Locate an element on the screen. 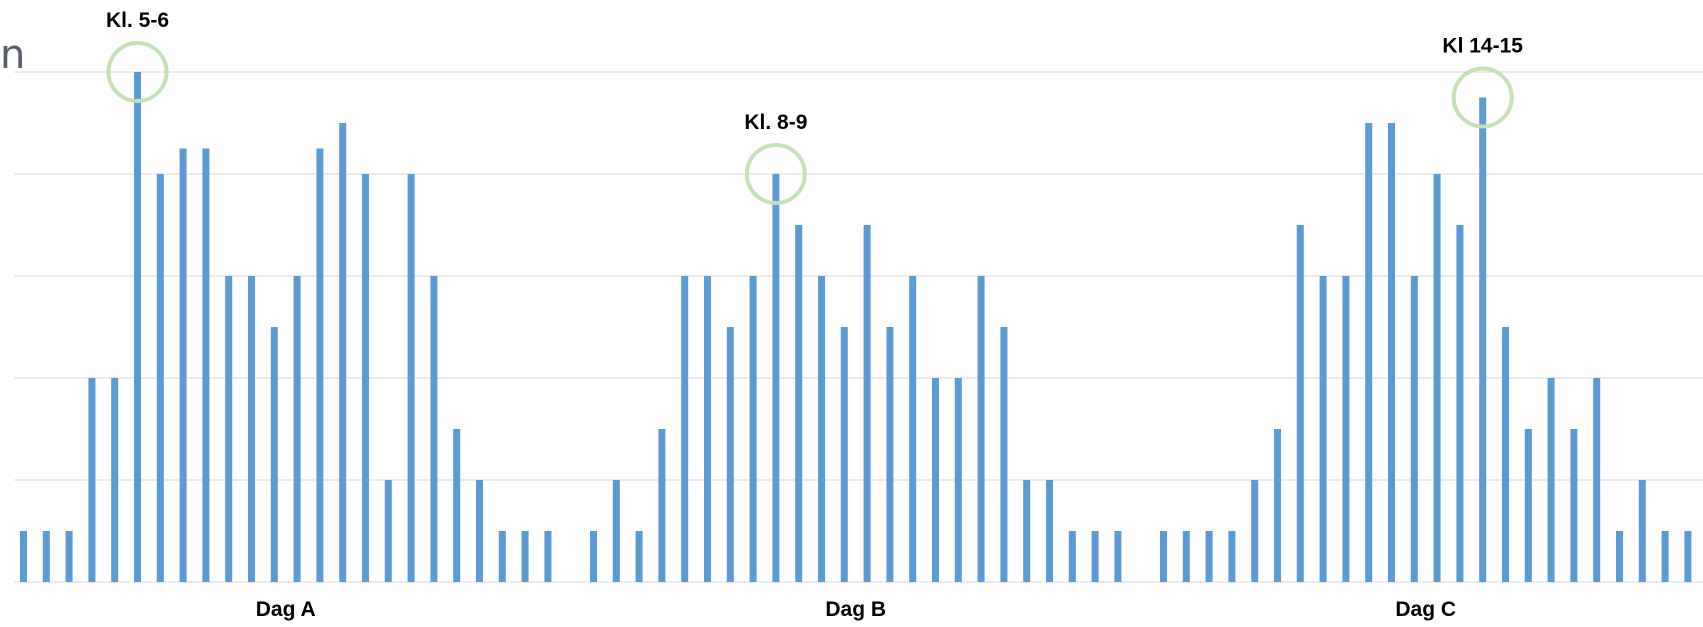 The height and width of the screenshot is (627, 1703). group-label: Dag B is located at coordinates (855, 609).